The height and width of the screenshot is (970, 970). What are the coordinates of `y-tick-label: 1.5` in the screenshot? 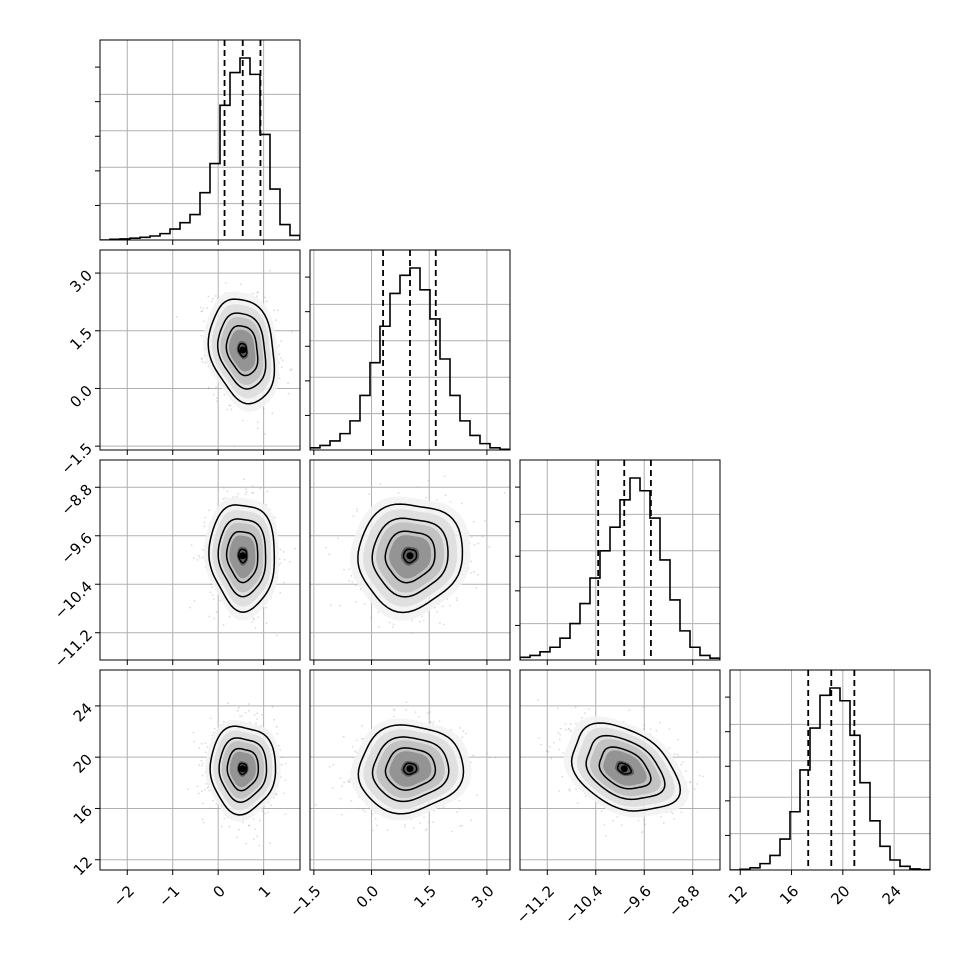 It's located at (81, 339).